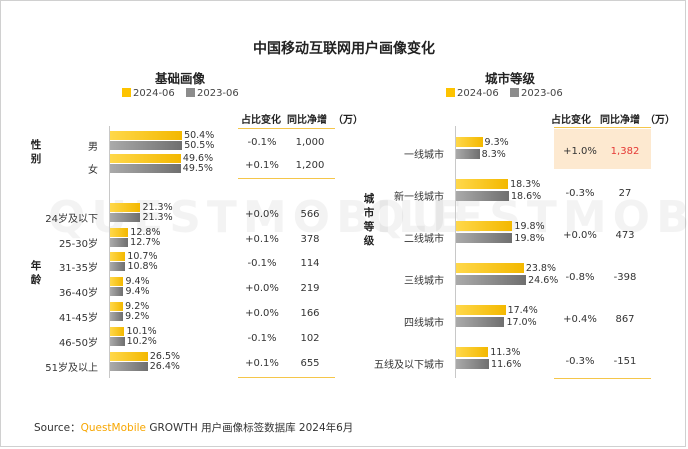 The height and width of the screenshot is (449, 688). What do you see at coordinates (78, 343) in the screenshot?
I see `category-label: 46-50岁` at bounding box center [78, 343].